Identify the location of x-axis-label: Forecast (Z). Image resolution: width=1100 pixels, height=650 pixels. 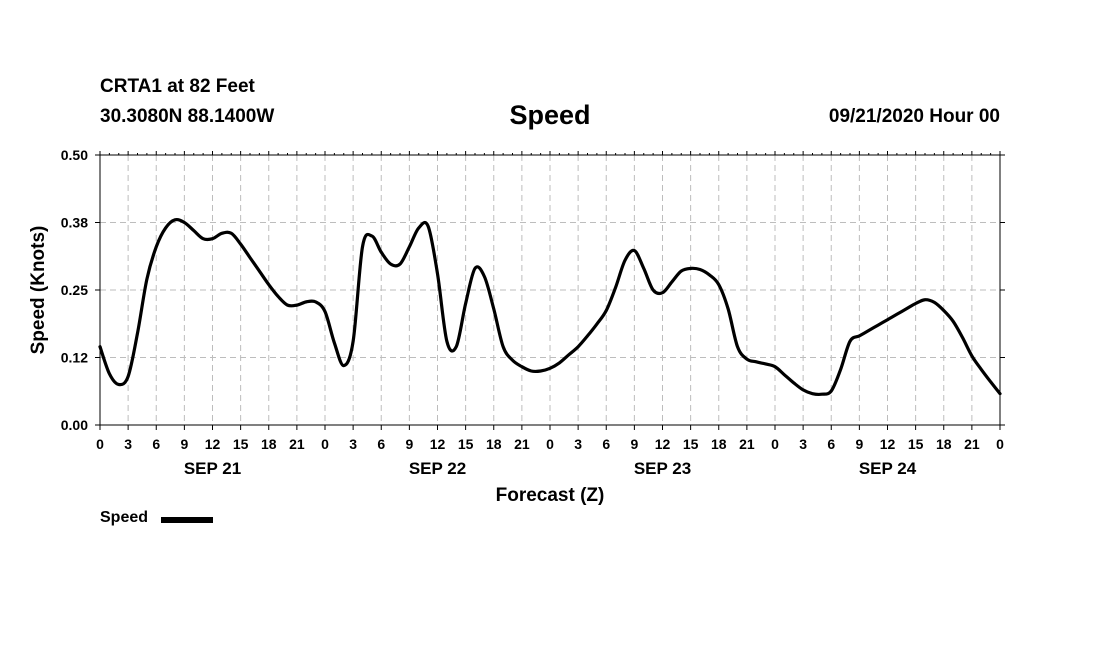
(550, 495).